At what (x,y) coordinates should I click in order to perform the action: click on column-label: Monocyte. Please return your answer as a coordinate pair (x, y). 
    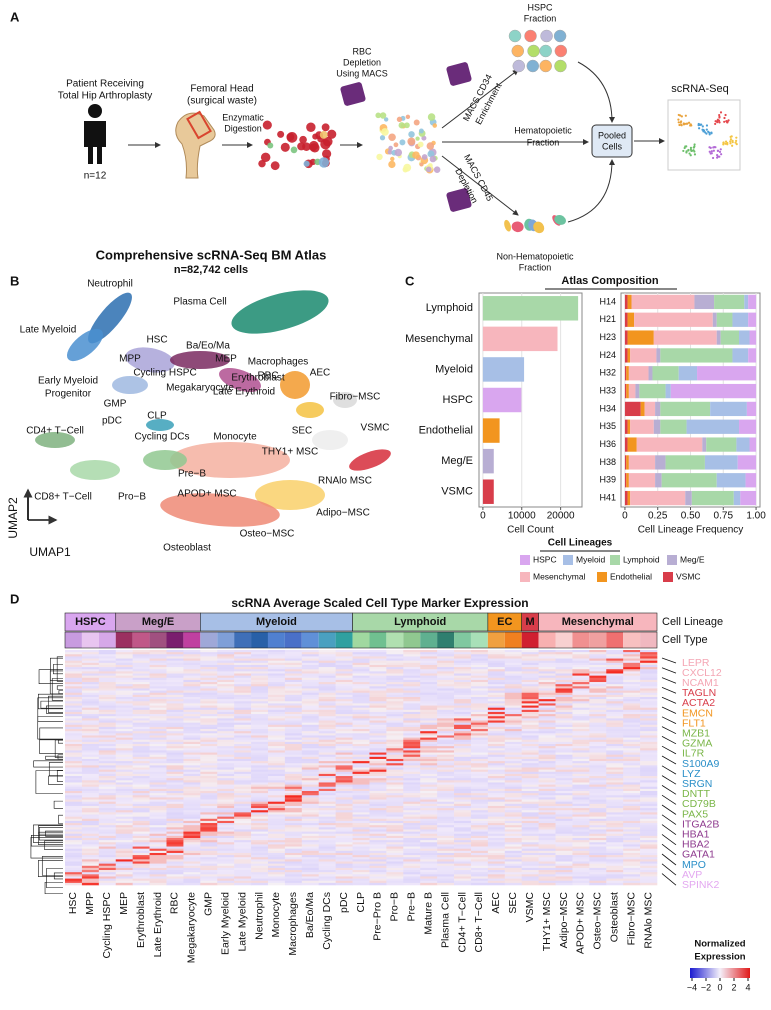
    Looking at the image, I should click on (276, 915).